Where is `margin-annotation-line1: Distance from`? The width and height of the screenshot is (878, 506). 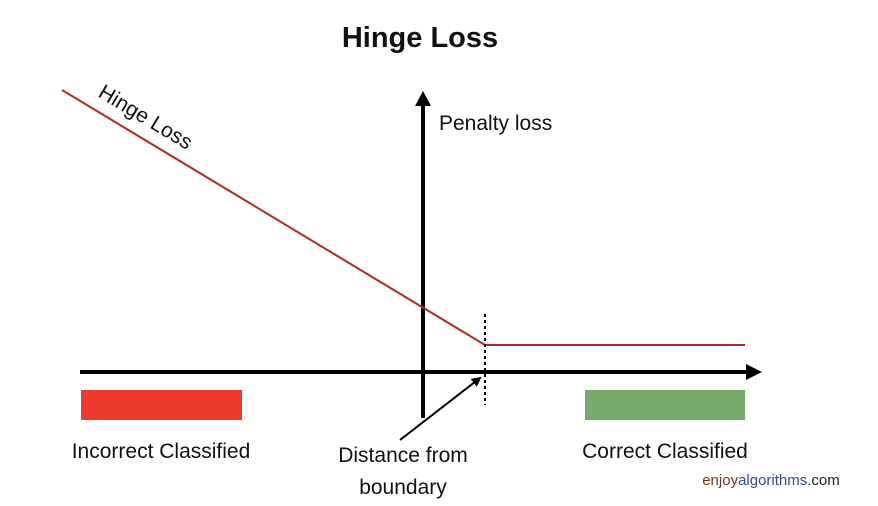 margin-annotation-line1: Distance from is located at coordinates (403, 455).